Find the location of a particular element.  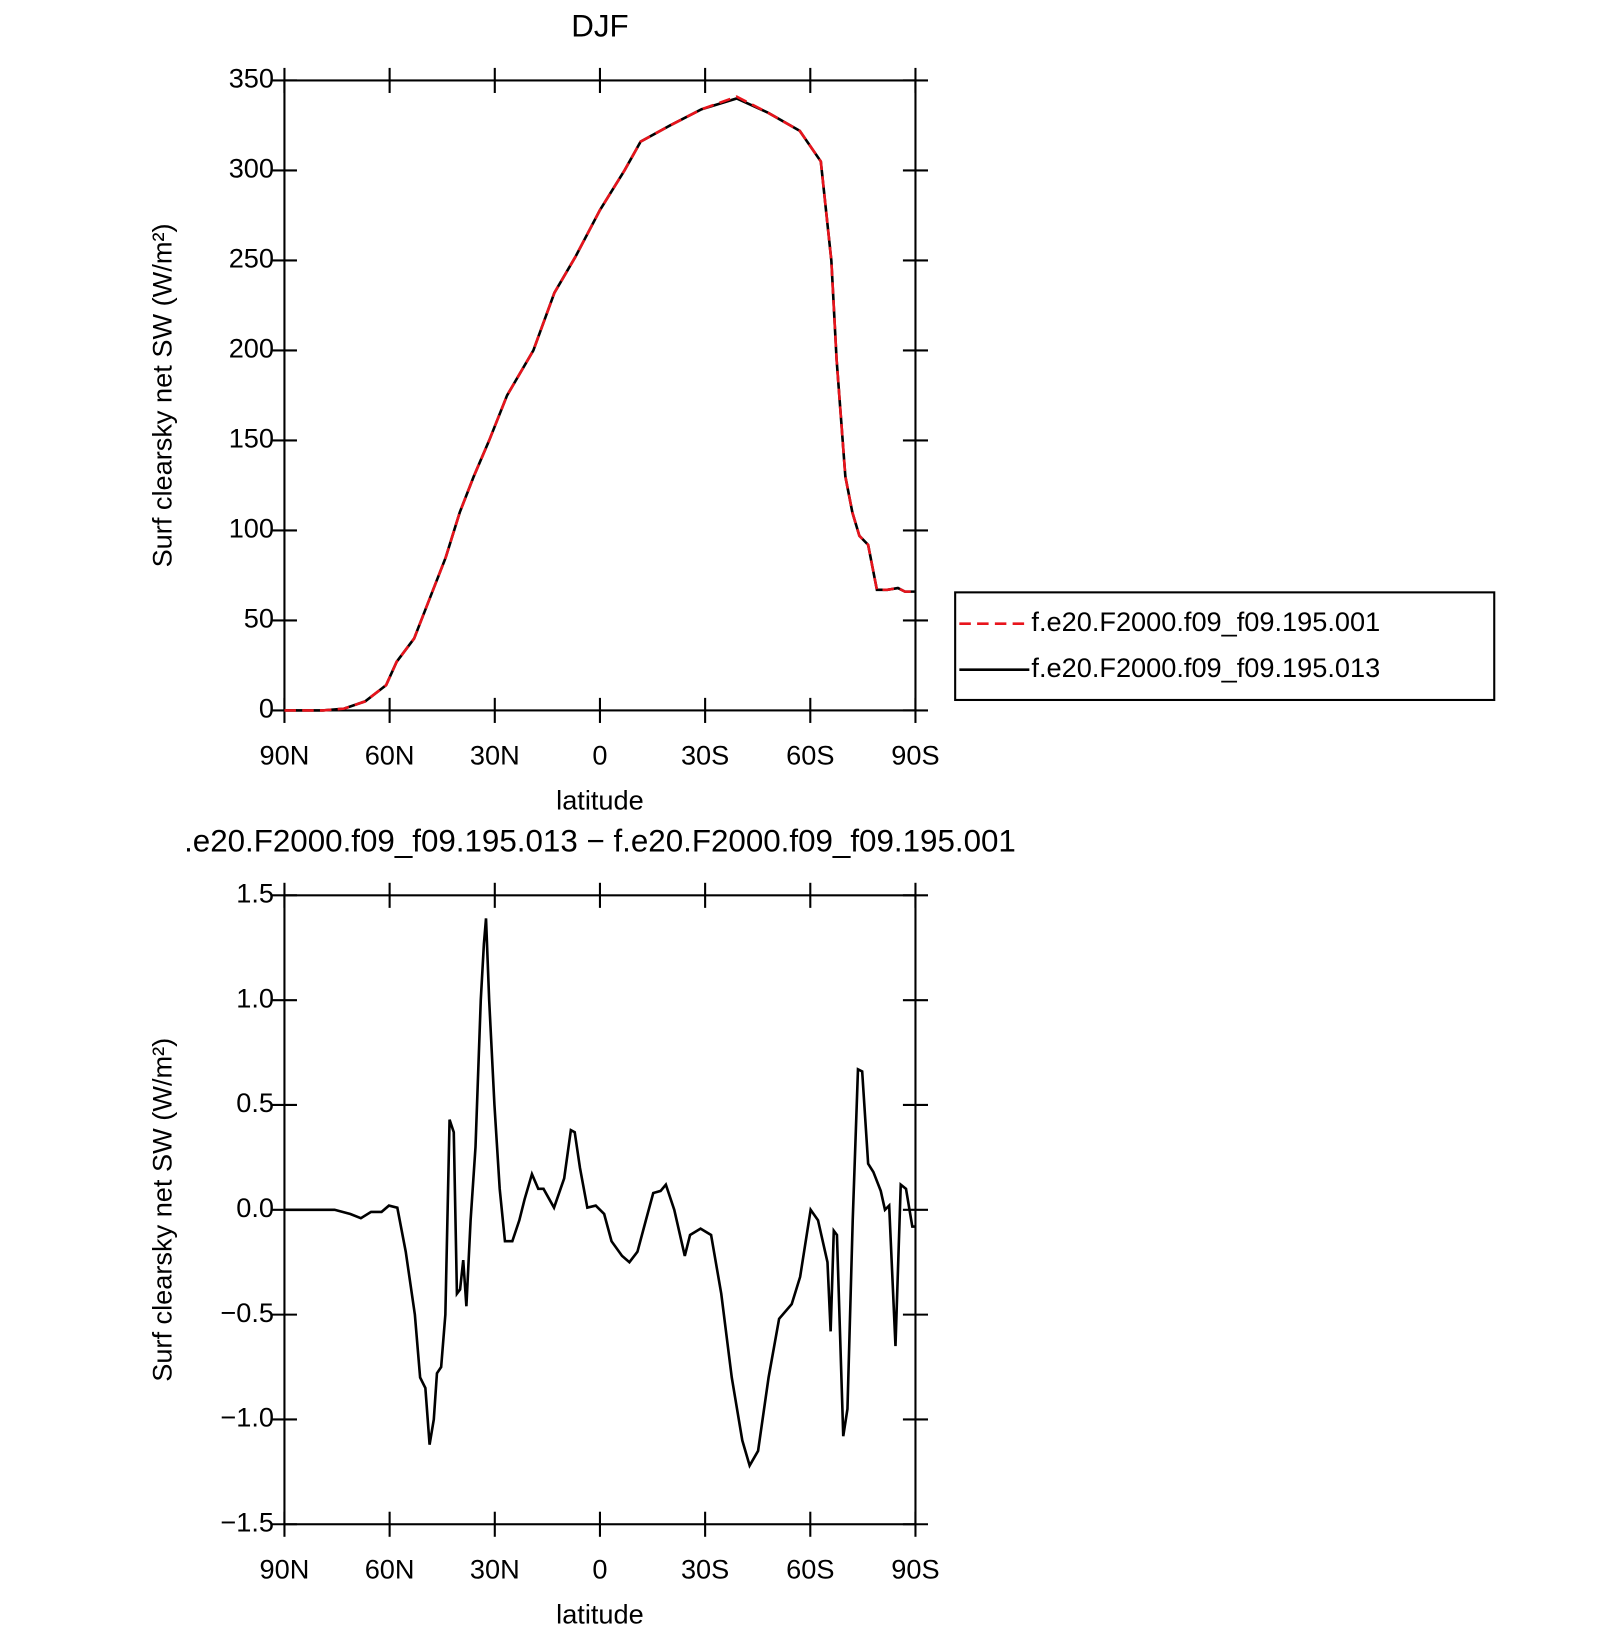

y-tick-label: 300 is located at coordinates (251, 168).